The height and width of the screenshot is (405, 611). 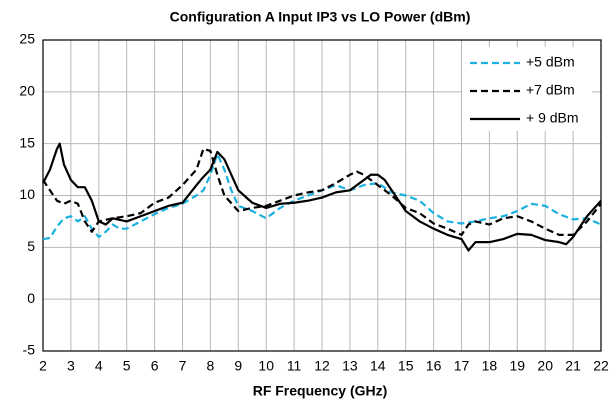 I want to click on y-tick-label: 5, so click(x=31, y=246).